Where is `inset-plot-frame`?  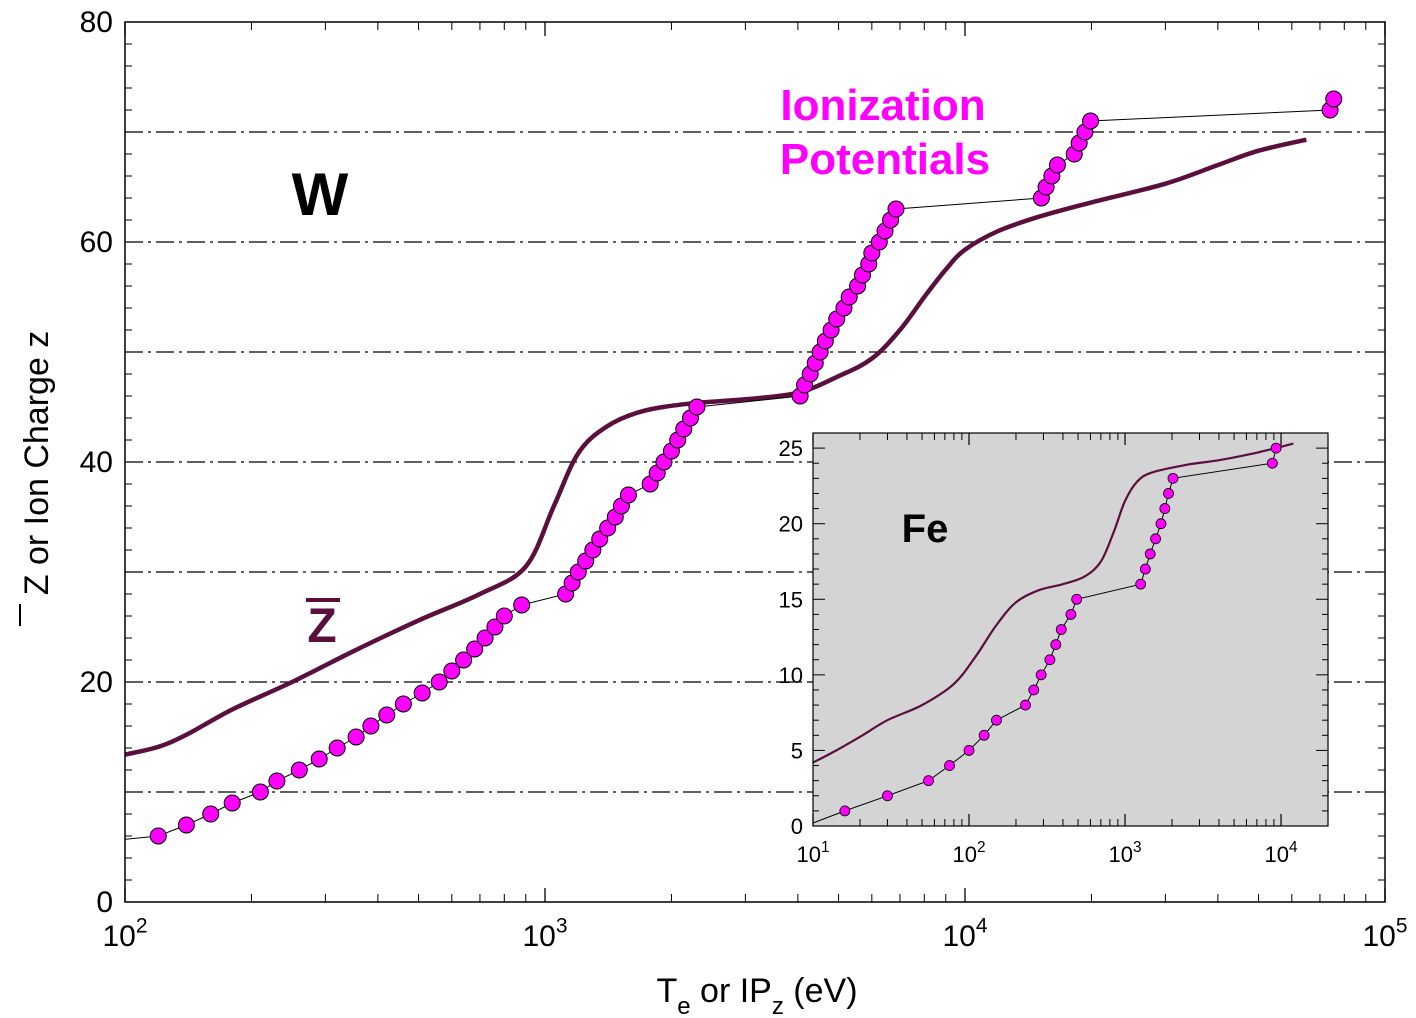
inset-plot-frame is located at coordinates (1070, 629).